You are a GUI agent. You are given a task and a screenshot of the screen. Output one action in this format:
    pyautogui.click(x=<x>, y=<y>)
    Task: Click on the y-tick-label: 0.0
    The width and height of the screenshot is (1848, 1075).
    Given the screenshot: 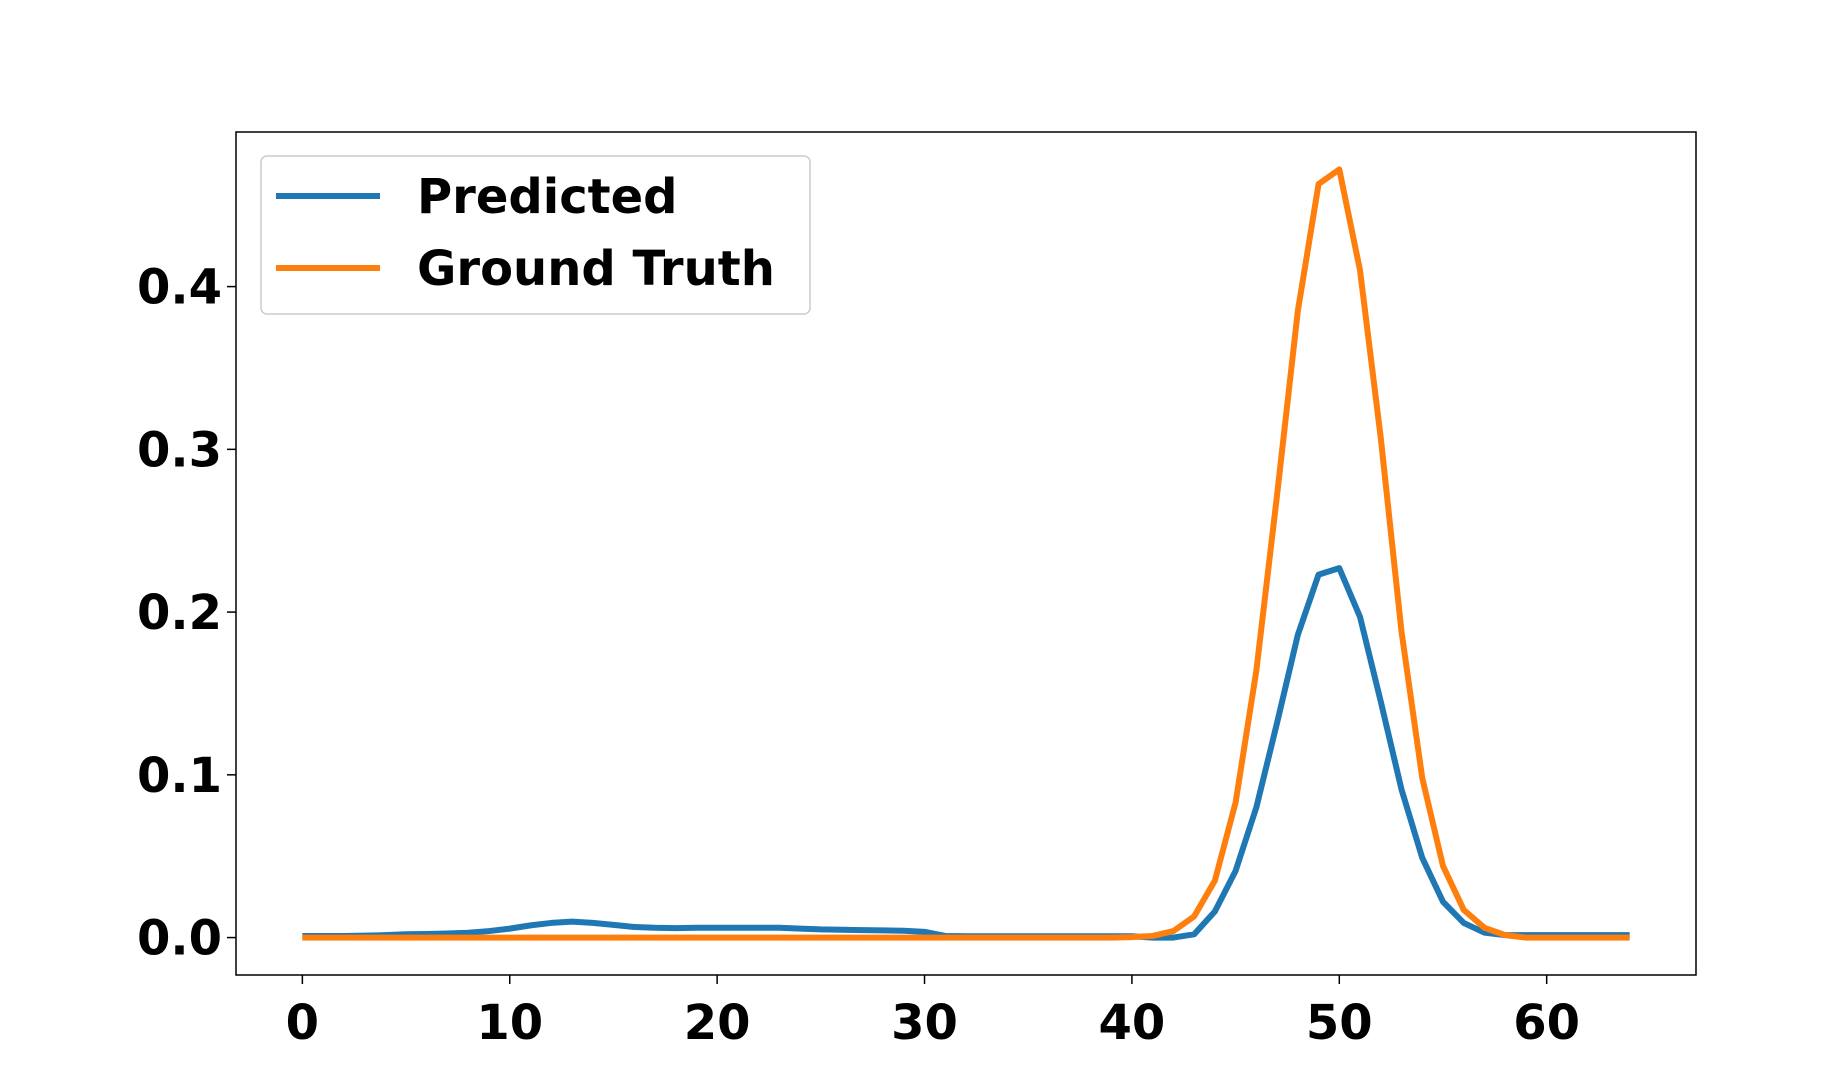 What is the action you would take?
    pyautogui.click(x=179, y=939)
    